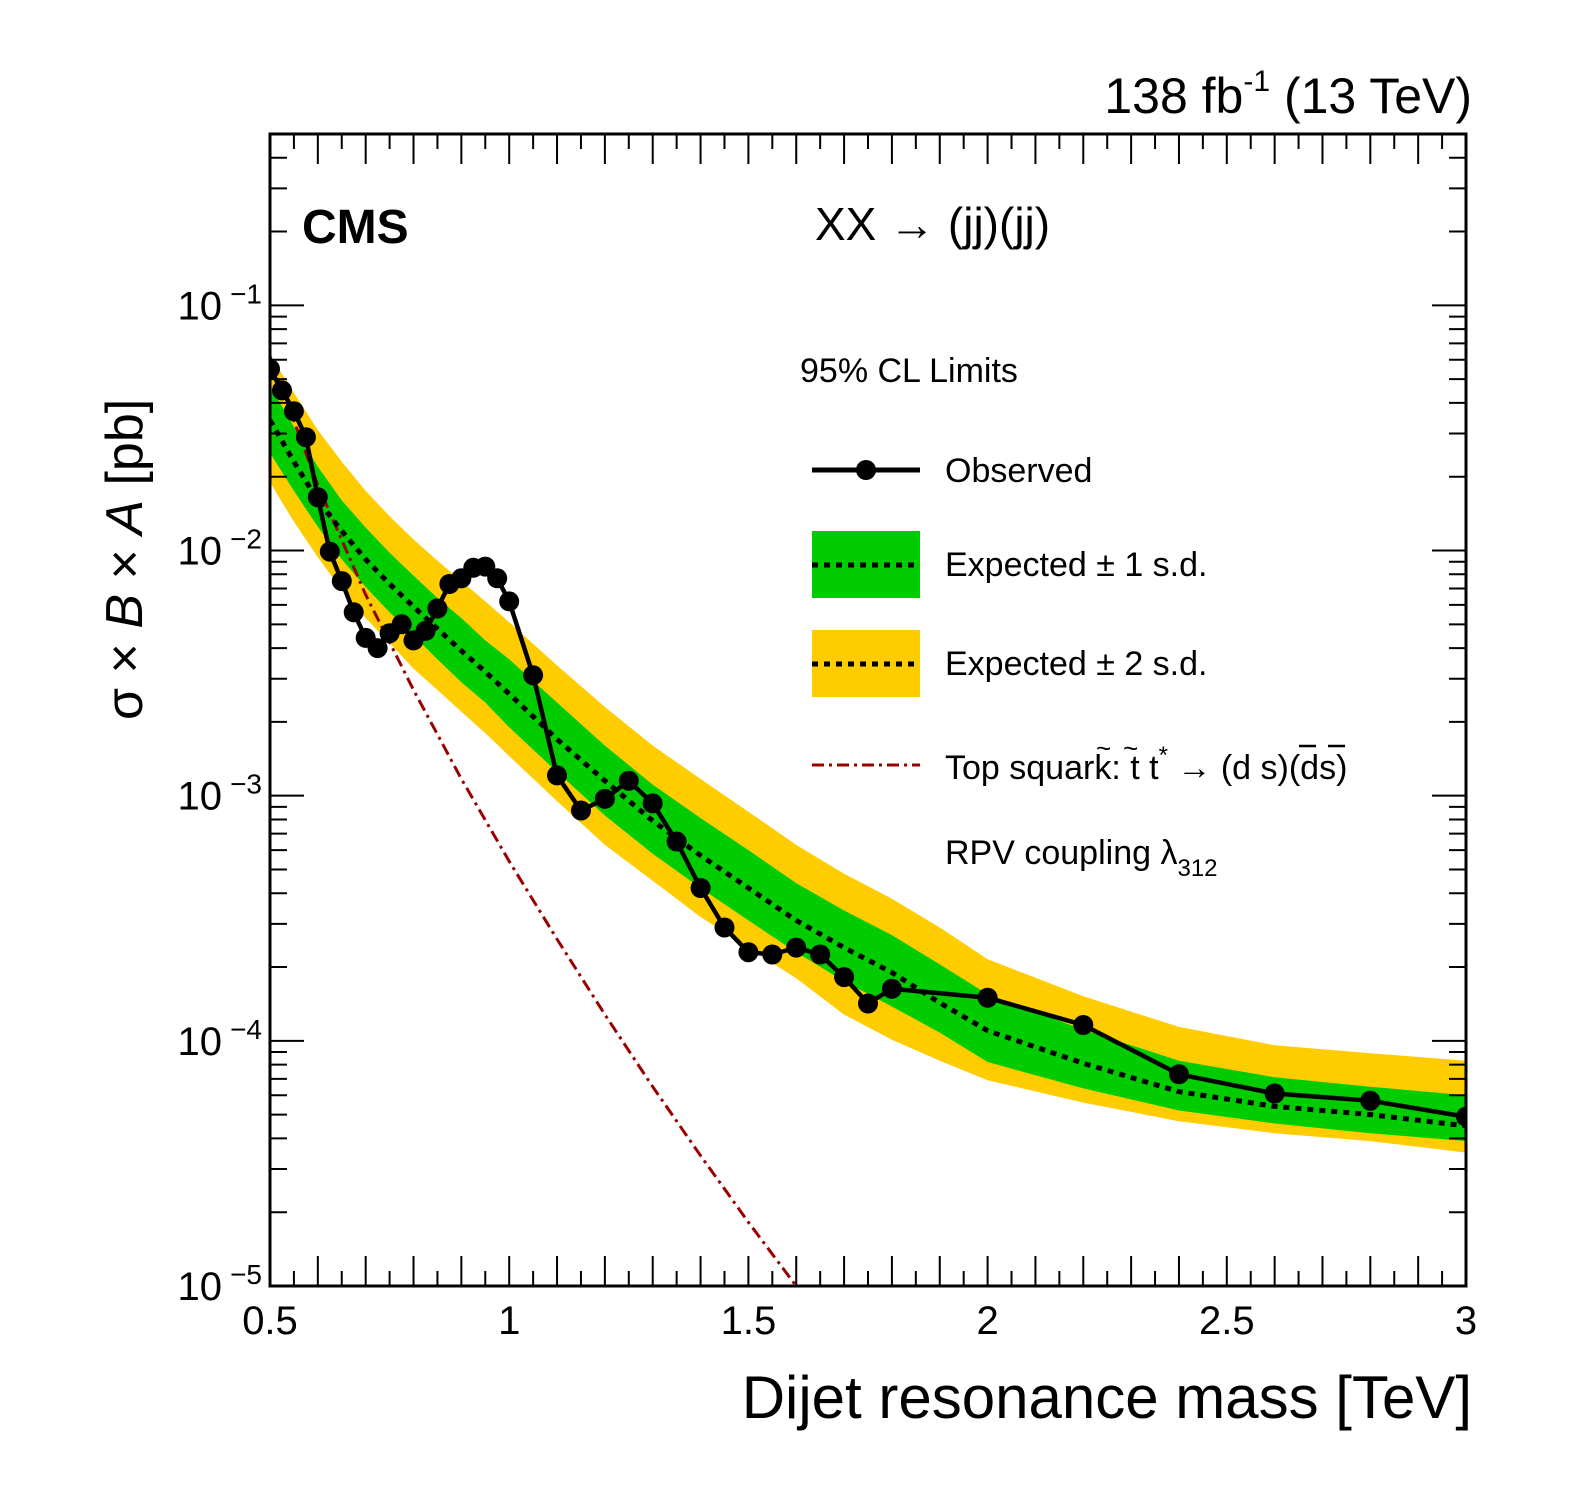 The height and width of the screenshot is (1512, 1575). What do you see at coordinates (1466, 1321) in the screenshot?
I see `x-tick-label: 3` at bounding box center [1466, 1321].